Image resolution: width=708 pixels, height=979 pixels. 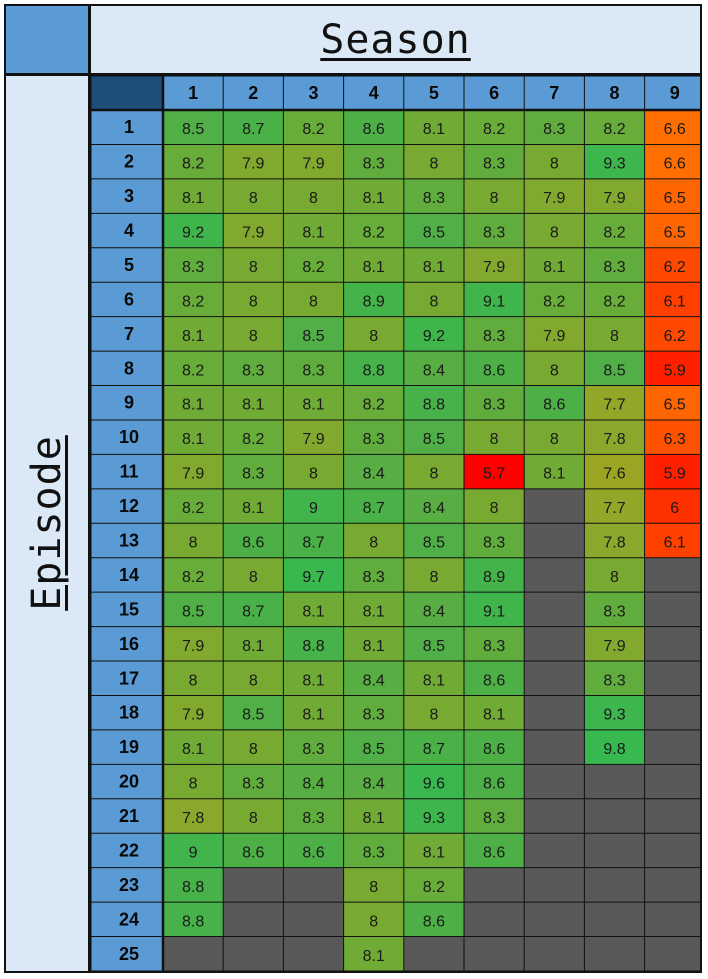 I want to click on episode-header-band: Episode, so click(x=48, y=523).